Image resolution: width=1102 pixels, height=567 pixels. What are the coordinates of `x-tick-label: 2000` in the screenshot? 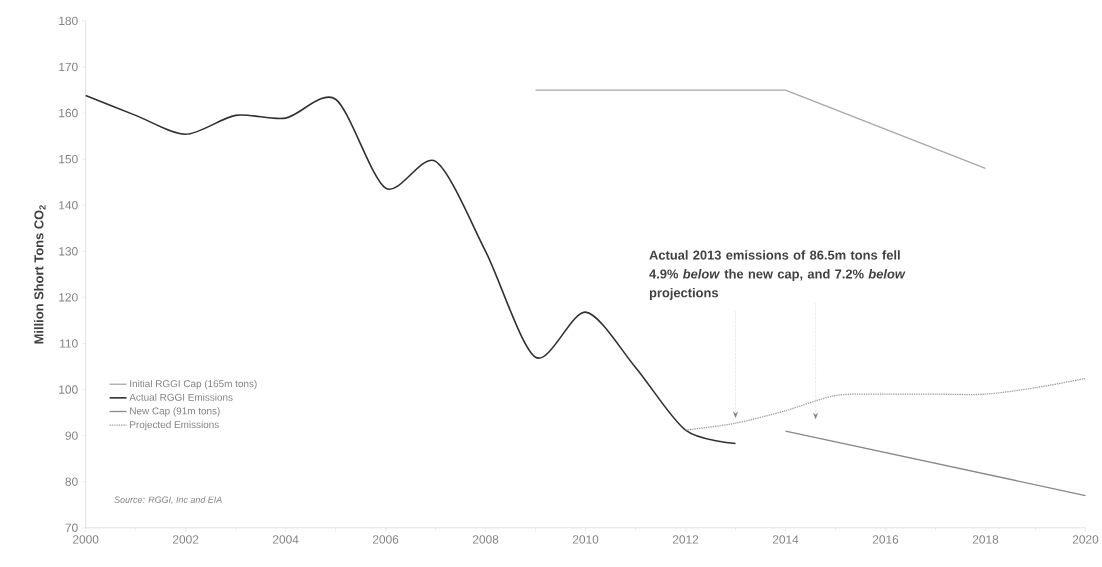 It's located at (85, 539).